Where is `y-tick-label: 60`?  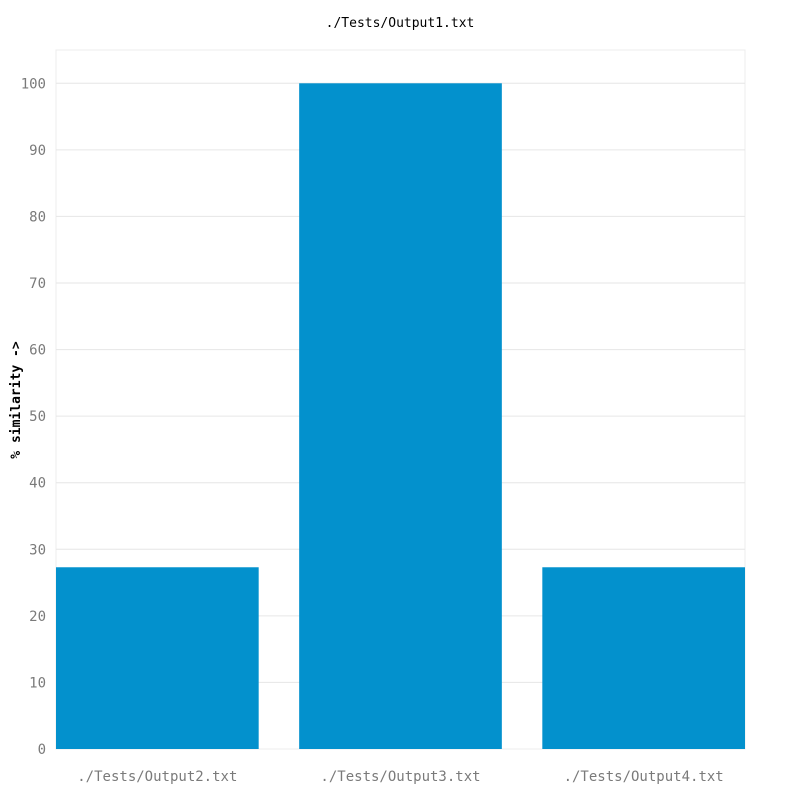
y-tick-label: 60 is located at coordinates (37, 351).